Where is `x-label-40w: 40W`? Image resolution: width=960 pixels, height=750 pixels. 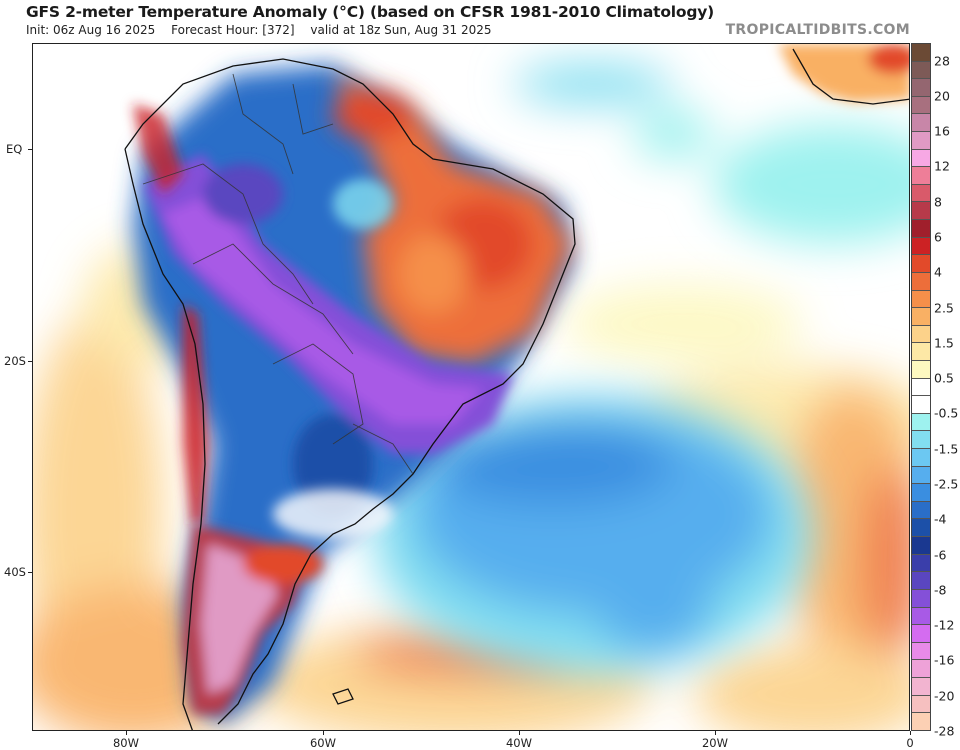
x-label-40w: 40W is located at coordinates (519, 743).